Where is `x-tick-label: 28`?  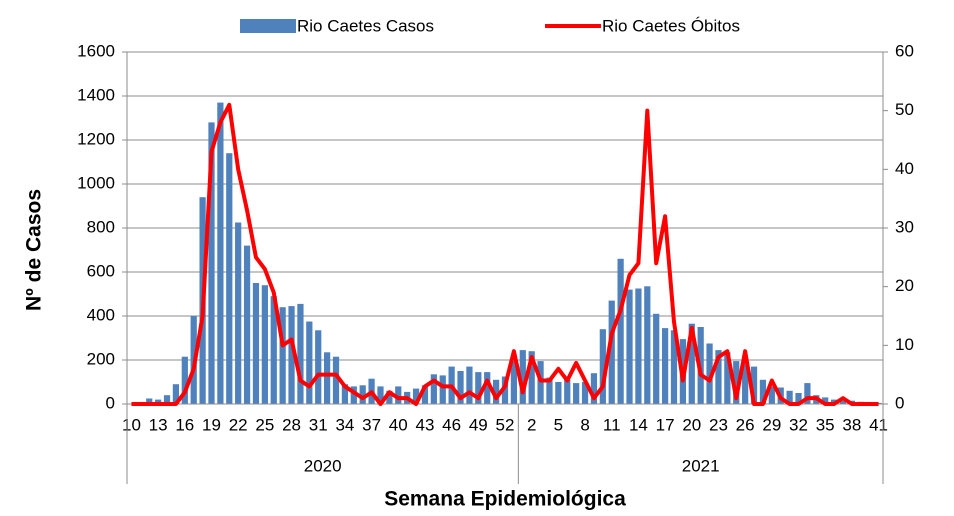
x-tick-label: 28 is located at coordinates (291, 424).